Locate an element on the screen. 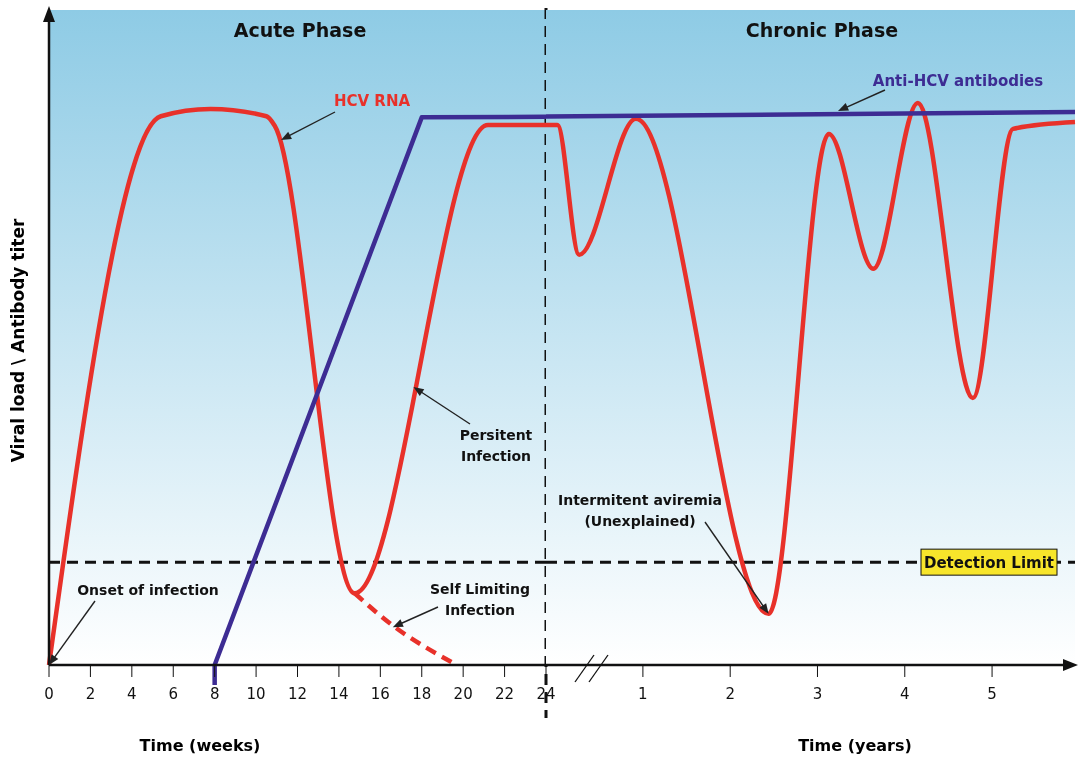 This screenshot has height=759, width=1078. text: Chronic Phase is located at coordinates (822, 30).